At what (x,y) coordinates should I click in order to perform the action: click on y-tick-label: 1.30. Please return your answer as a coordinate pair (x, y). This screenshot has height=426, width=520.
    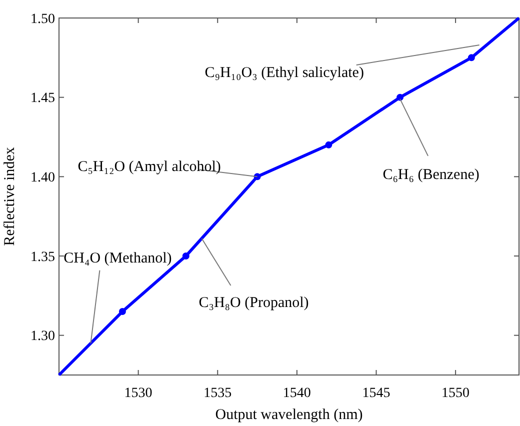
    Looking at the image, I should click on (42, 336).